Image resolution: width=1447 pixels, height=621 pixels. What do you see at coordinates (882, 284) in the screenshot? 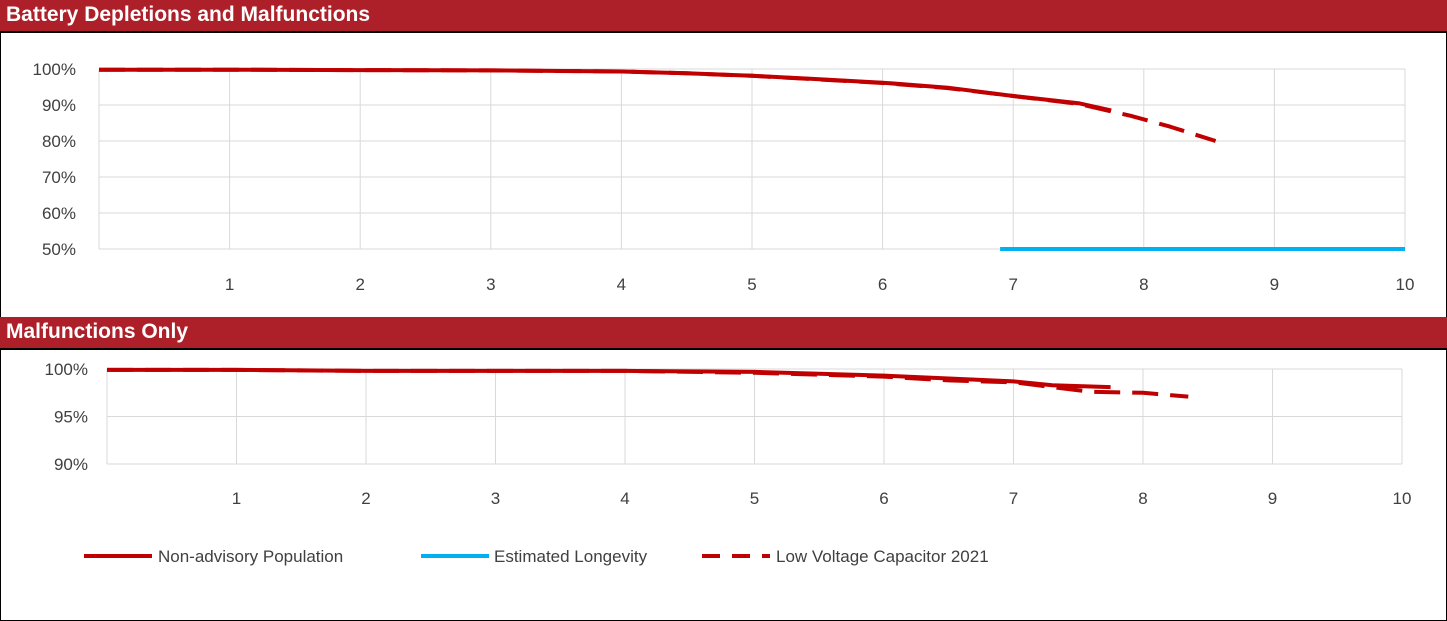
I see `chart1-x-tick-label: 6` at bounding box center [882, 284].